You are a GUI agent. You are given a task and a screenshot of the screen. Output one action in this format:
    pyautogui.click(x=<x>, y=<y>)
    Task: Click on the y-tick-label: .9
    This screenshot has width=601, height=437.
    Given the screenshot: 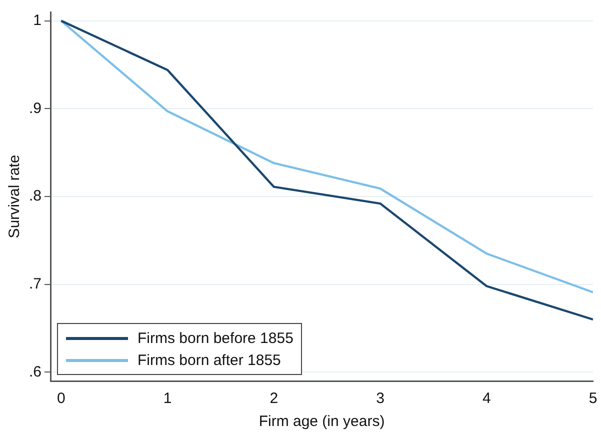 What is the action you would take?
    pyautogui.click(x=35, y=108)
    